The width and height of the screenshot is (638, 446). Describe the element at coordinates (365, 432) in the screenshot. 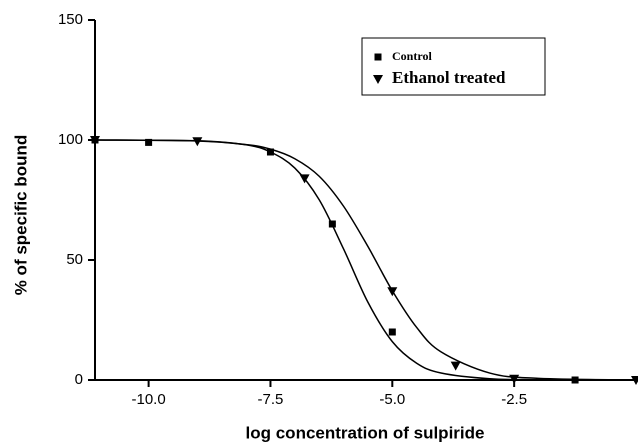

I see `x-axis-label: log concentration of sulpiride` at that location.